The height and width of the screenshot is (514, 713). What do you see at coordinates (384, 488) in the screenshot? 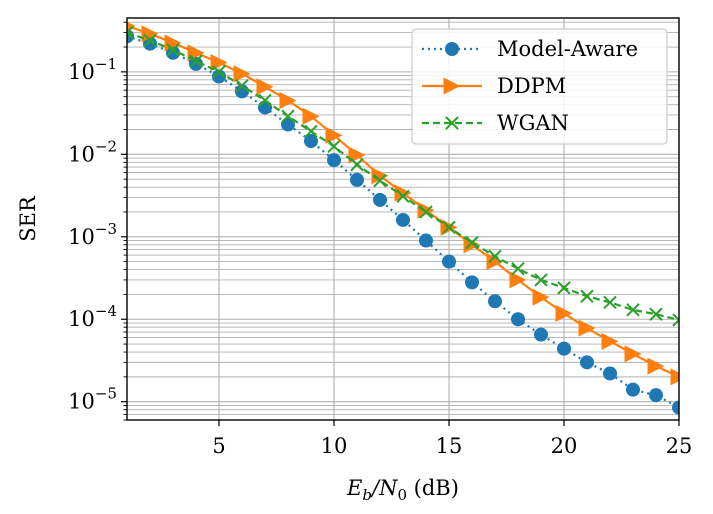
I see `x-label-slash: /N` at bounding box center [384, 488].